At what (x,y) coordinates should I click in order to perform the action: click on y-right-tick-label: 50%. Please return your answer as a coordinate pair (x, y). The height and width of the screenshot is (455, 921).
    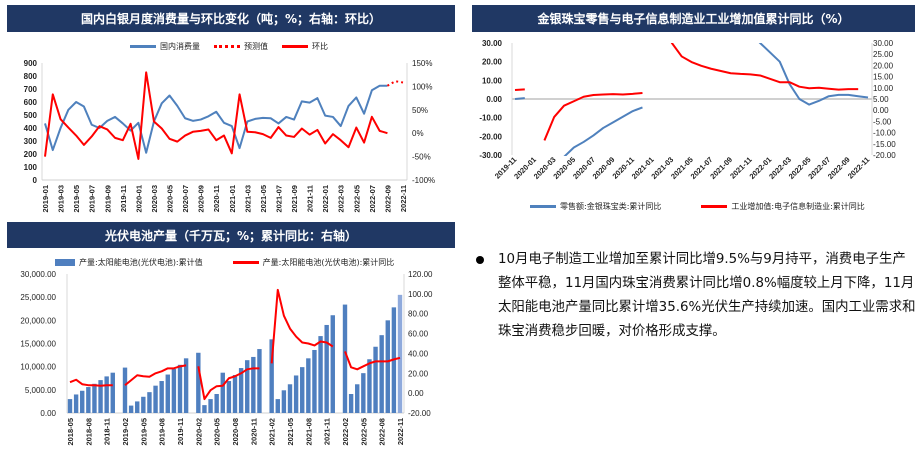
    Looking at the image, I should click on (420, 110).